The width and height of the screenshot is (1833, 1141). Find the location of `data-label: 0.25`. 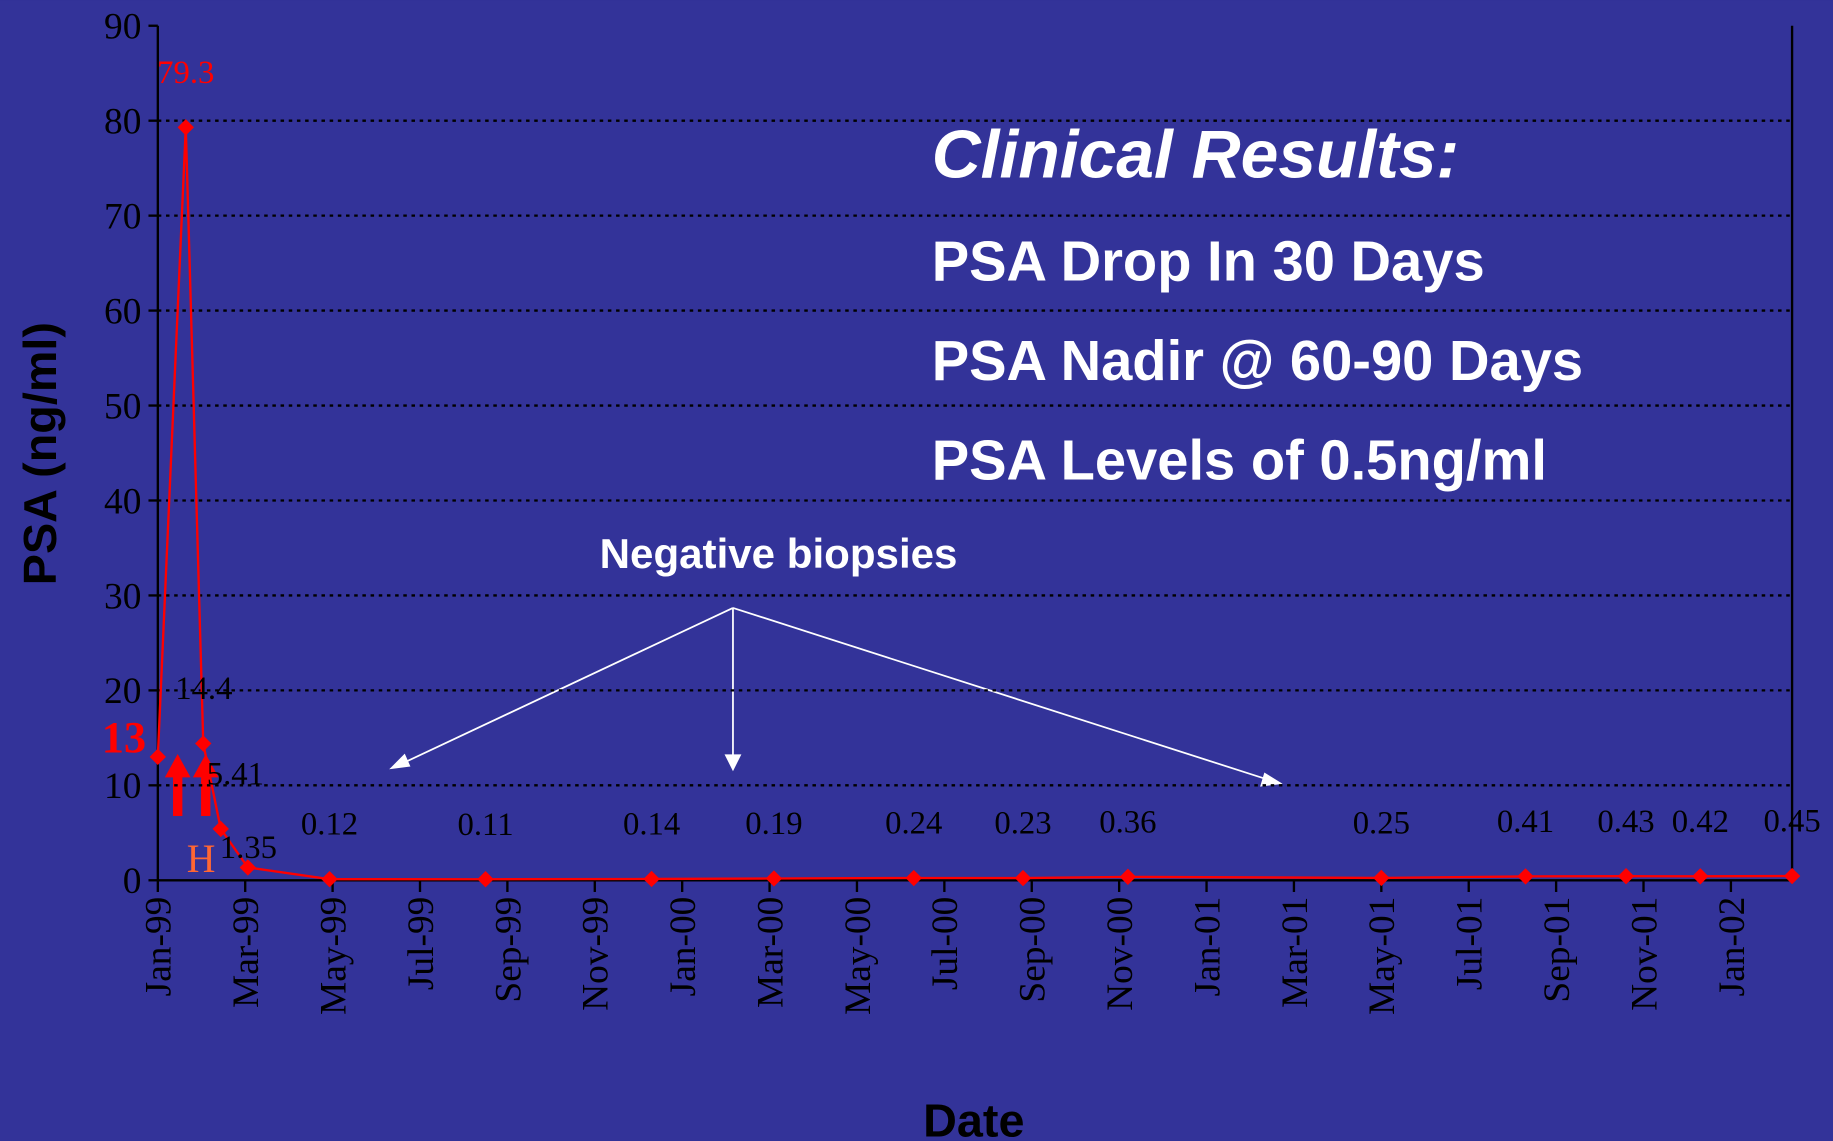

data-label: 0.25 is located at coordinates (1381, 823).